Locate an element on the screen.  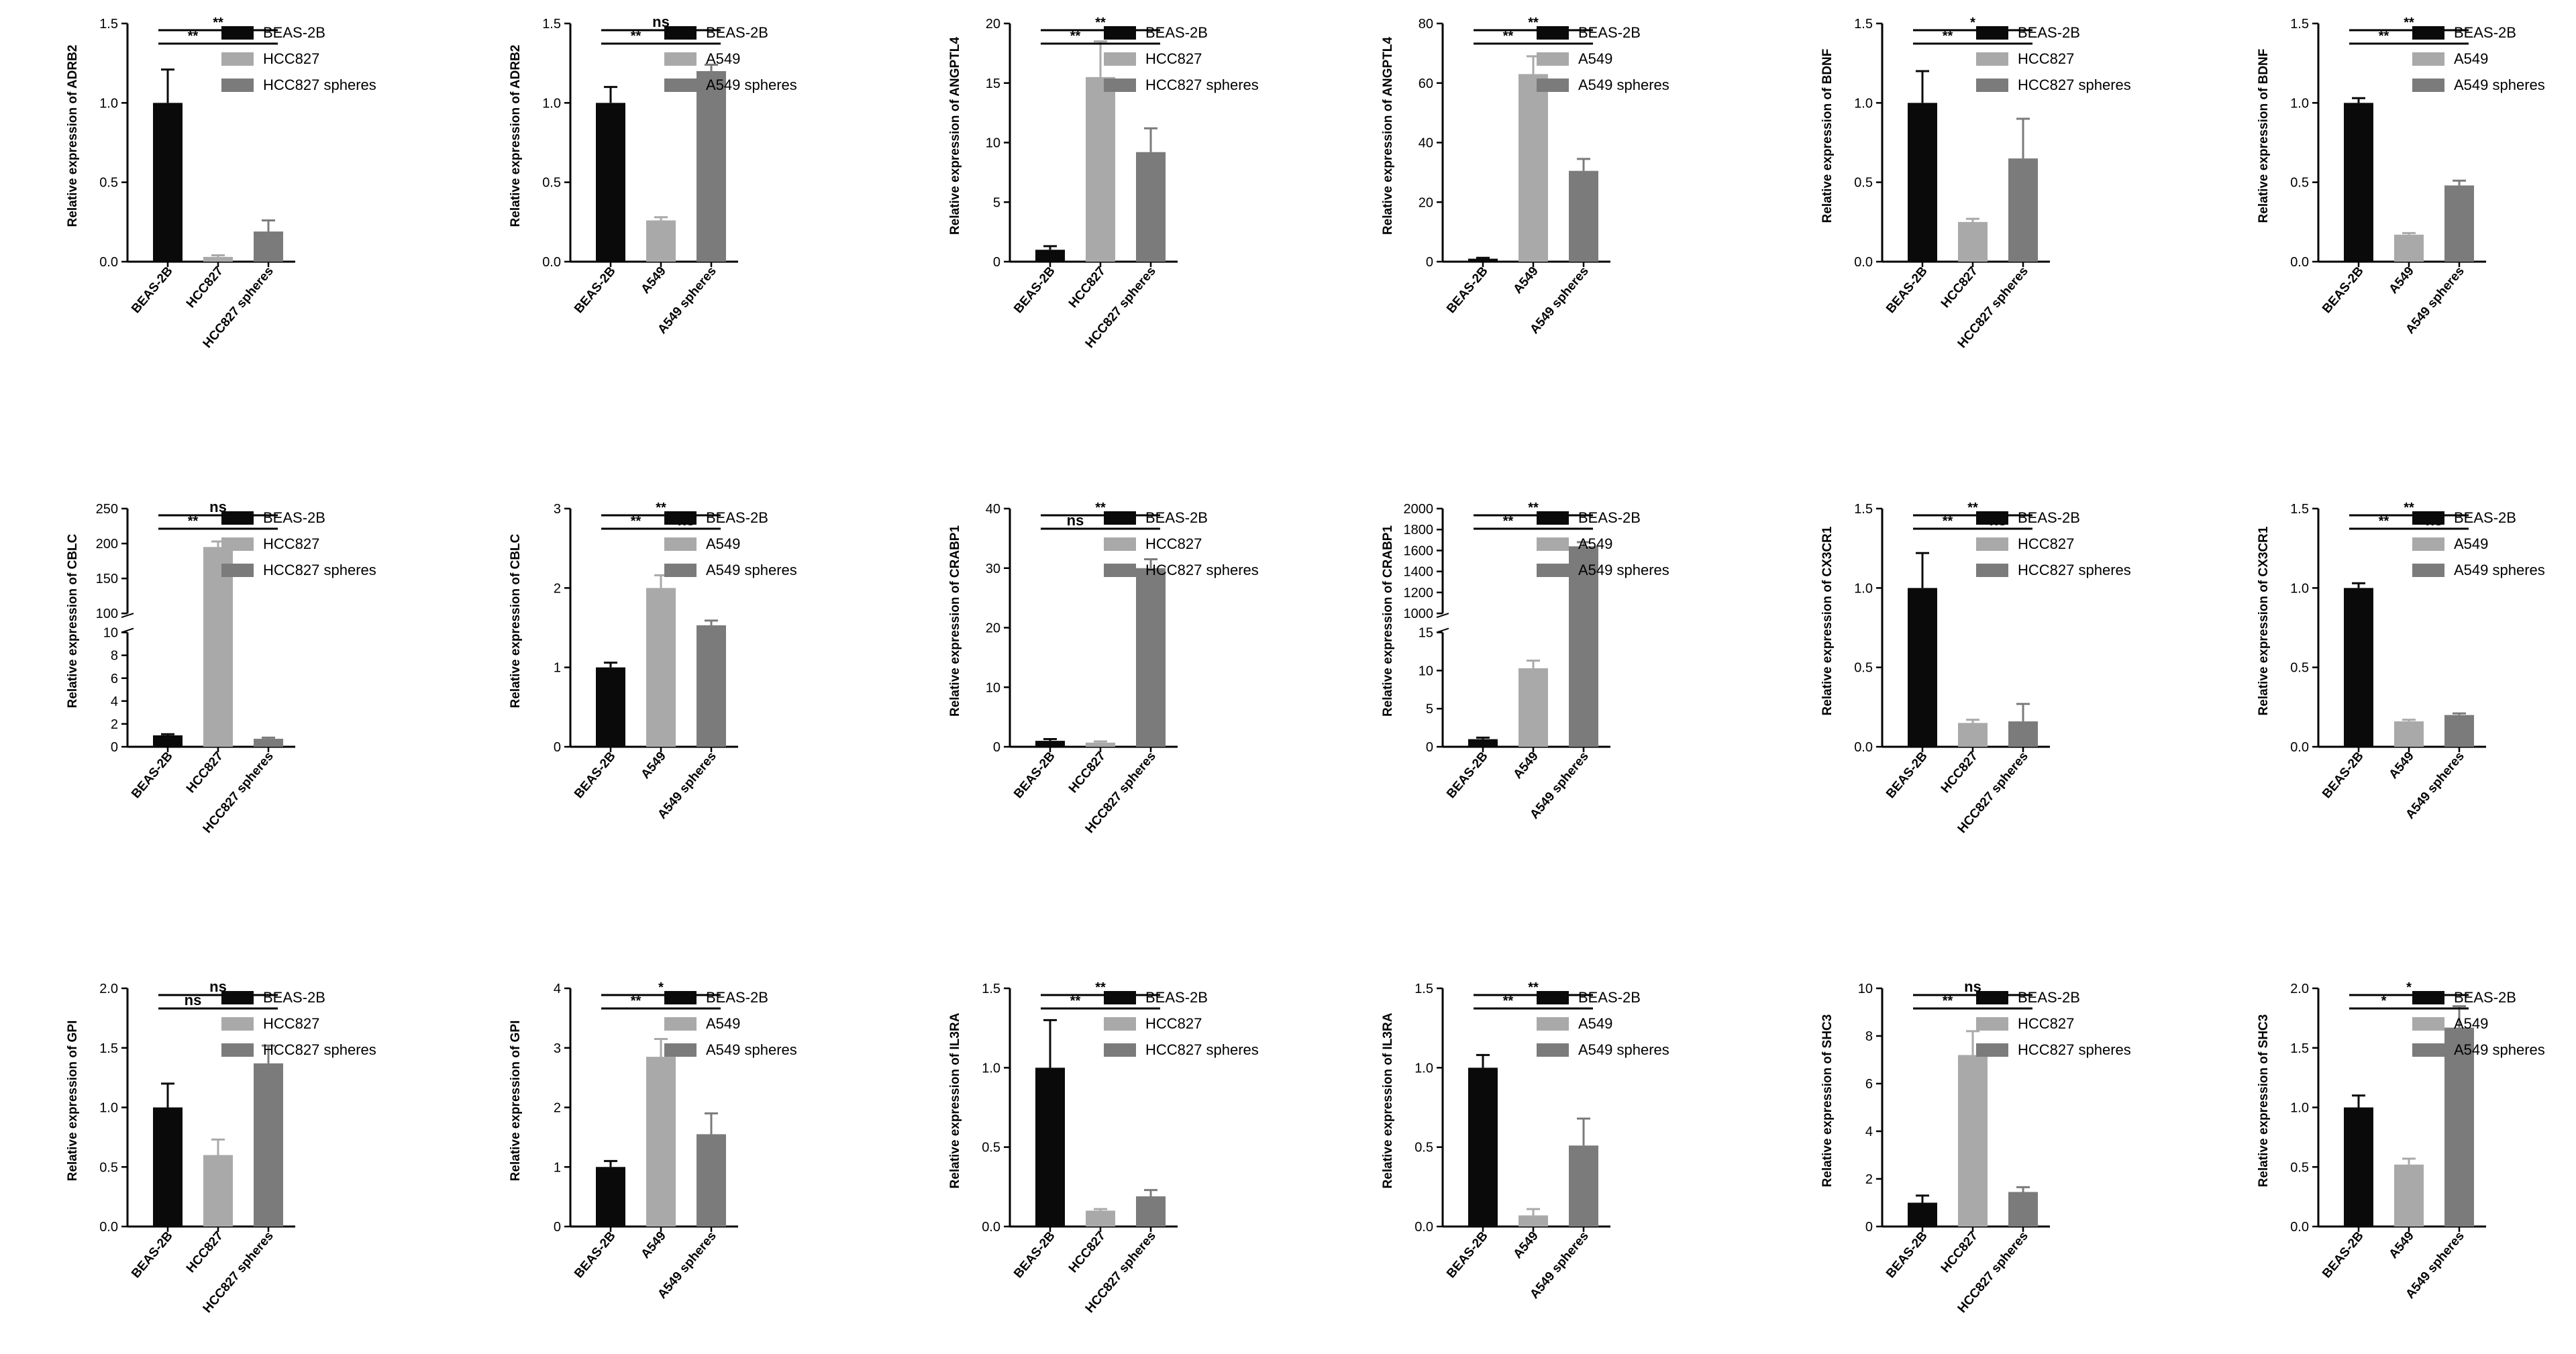
y-tick-label: 80 is located at coordinates (1426, 24).